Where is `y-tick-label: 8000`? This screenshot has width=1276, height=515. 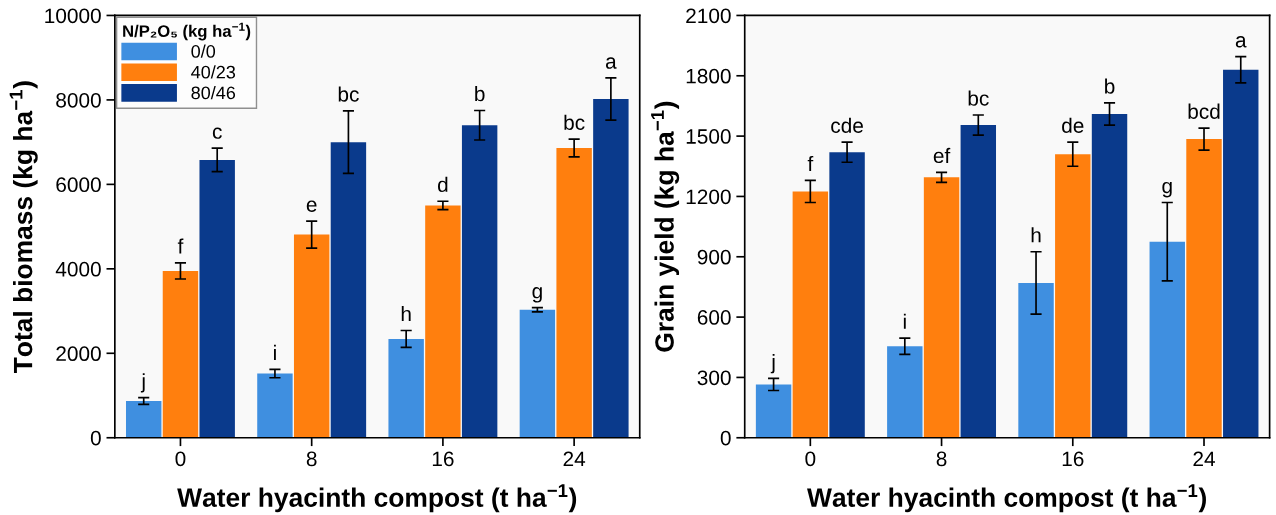 y-tick-label: 8000 is located at coordinates (78, 100).